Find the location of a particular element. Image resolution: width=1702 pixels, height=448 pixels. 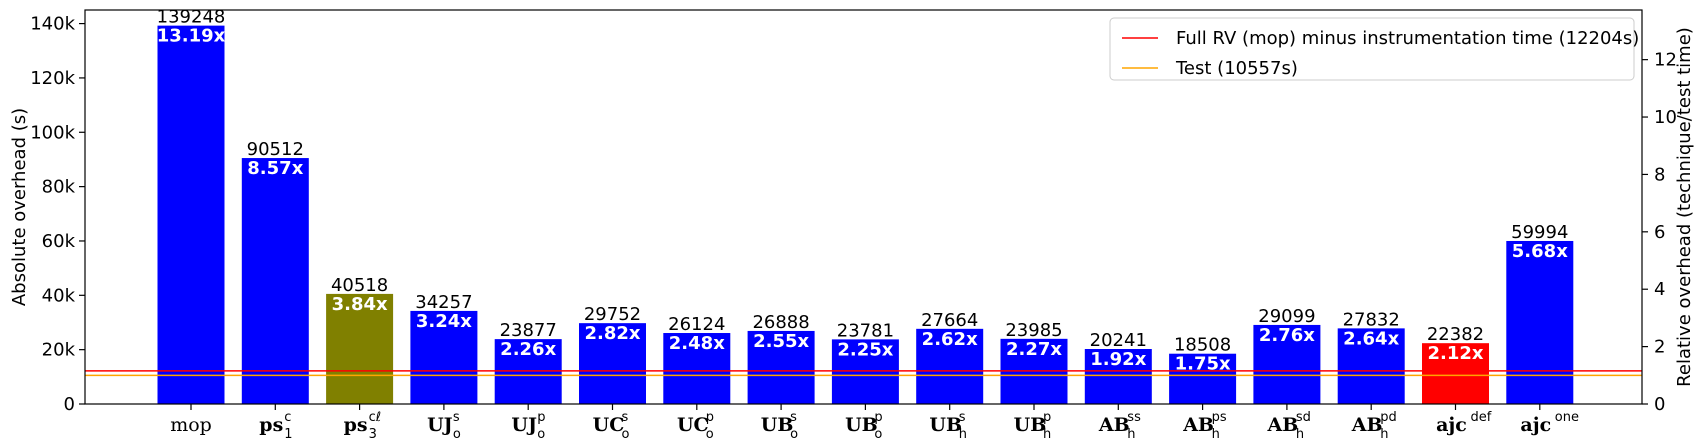

y2-axis-label: Relative overhead (technique/test time) is located at coordinates (1684, 207).